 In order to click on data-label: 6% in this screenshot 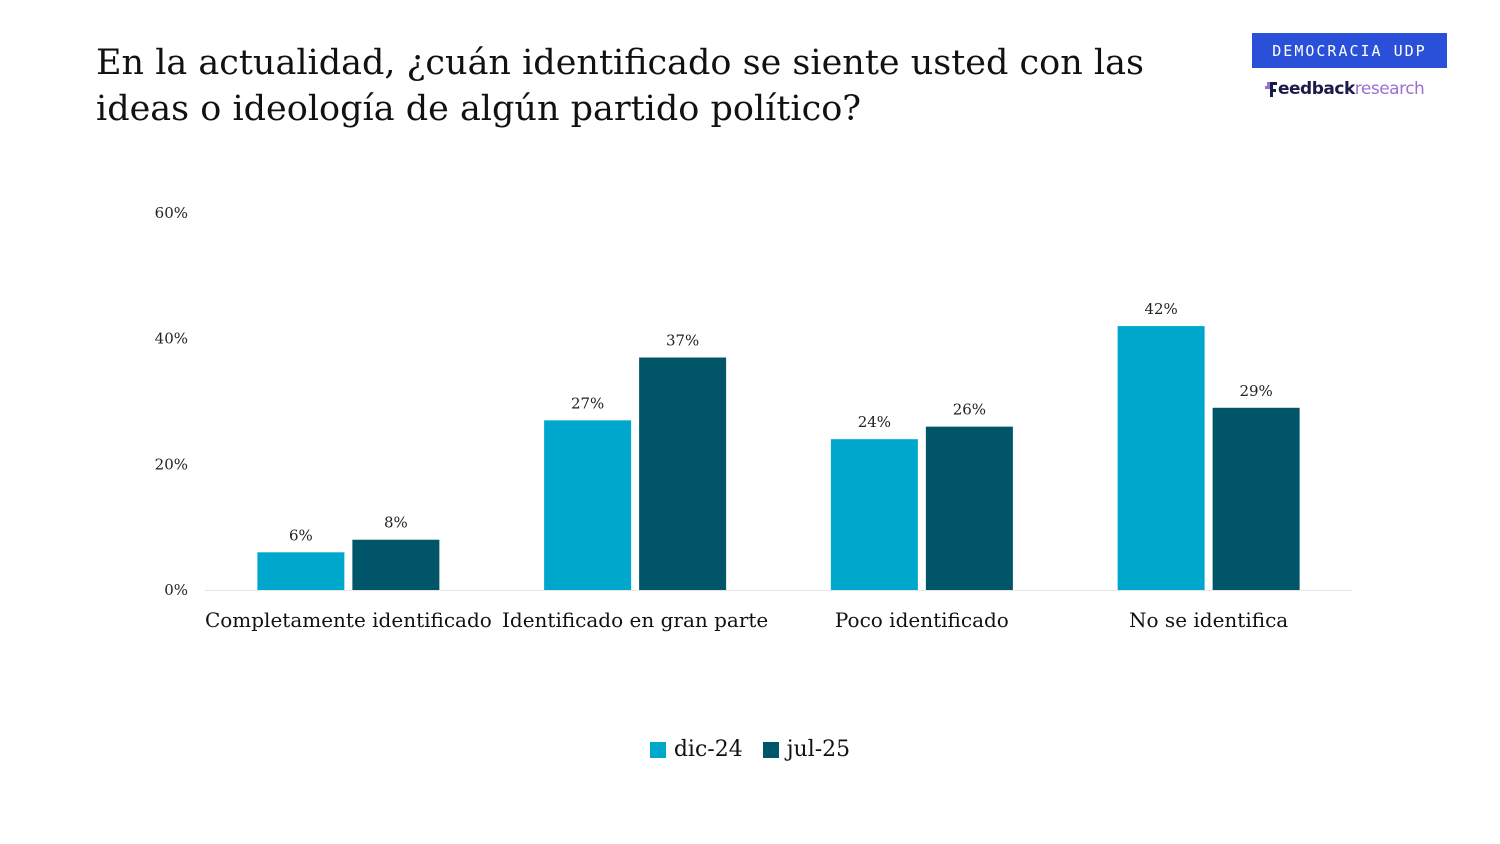, I will do `click(301, 535)`.